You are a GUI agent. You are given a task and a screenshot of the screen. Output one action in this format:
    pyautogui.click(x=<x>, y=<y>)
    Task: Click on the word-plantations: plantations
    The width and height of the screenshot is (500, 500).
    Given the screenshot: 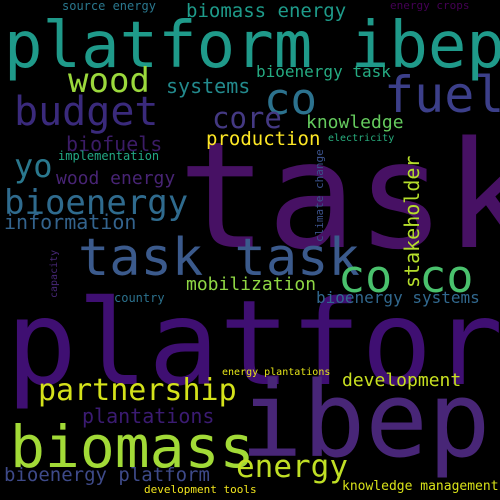 What is the action you would take?
    pyautogui.click(x=148, y=416)
    